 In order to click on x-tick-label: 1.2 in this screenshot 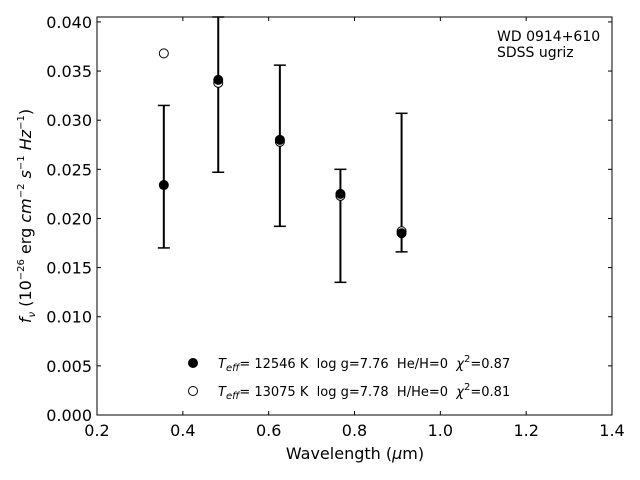, I will do `click(525, 430)`.